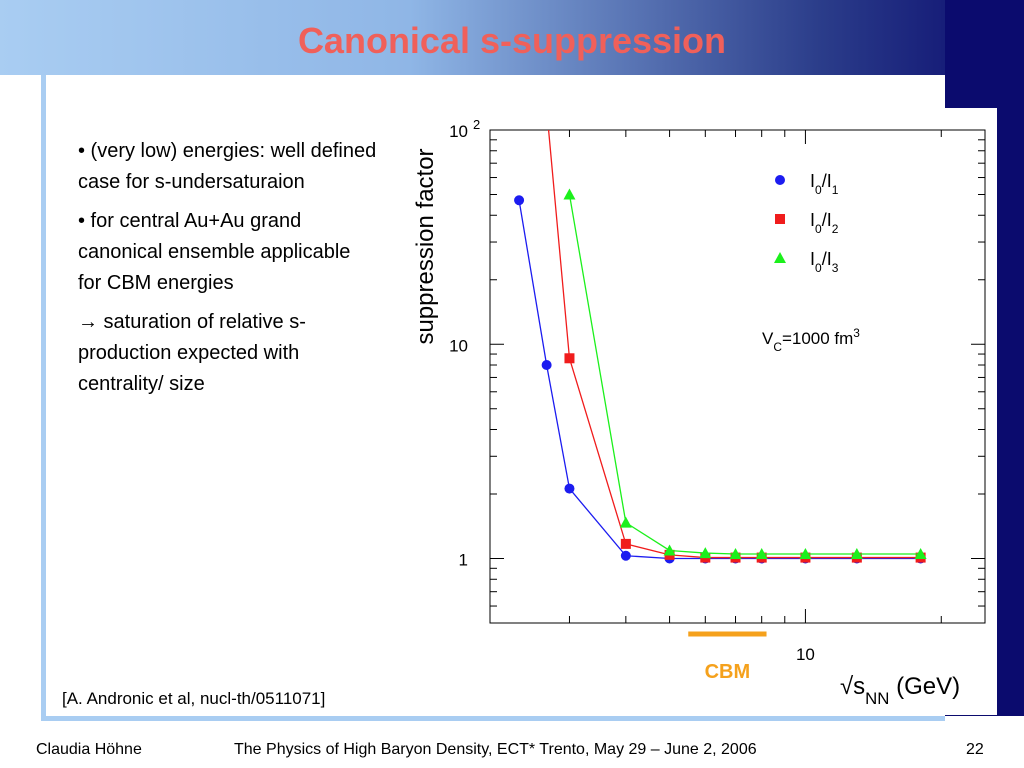 The height and width of the screenshot is (768, 1024). I want to click on x-axis-title: √sNN (GeV), so click(900, 690).